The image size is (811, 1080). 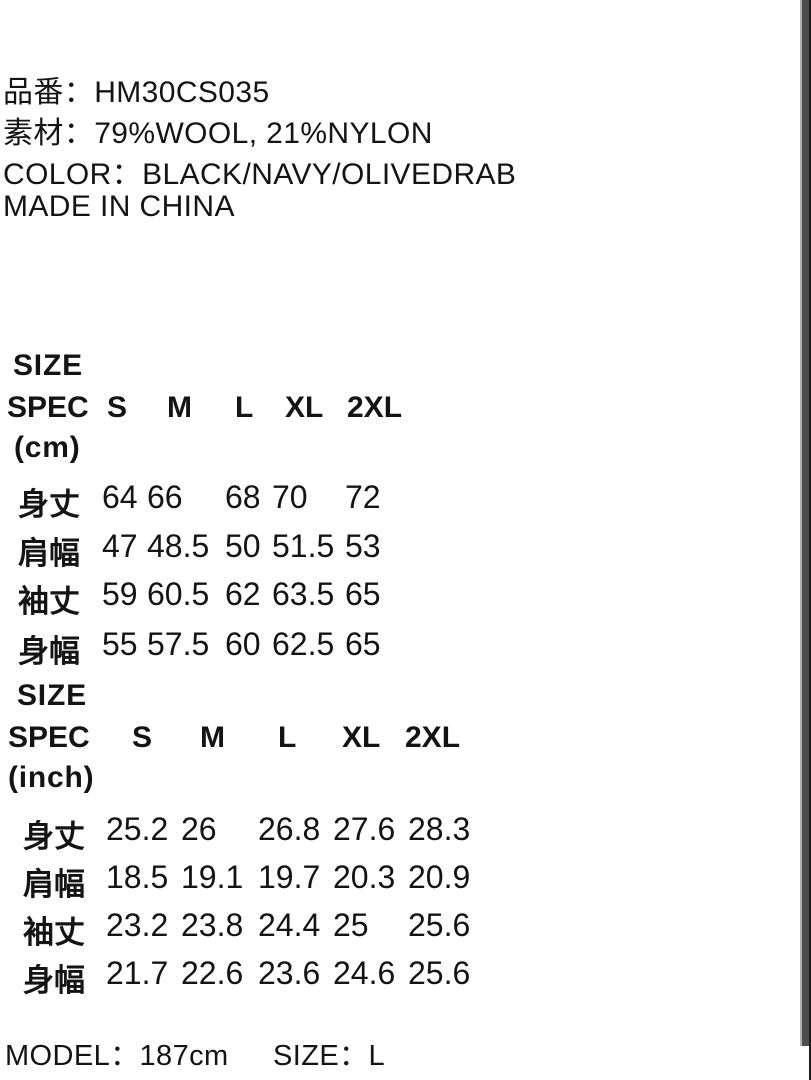 What do you see at coordinates (120, 644) in the screenshot?
I see `cell-value: 55` at bounding box center [120, 644].